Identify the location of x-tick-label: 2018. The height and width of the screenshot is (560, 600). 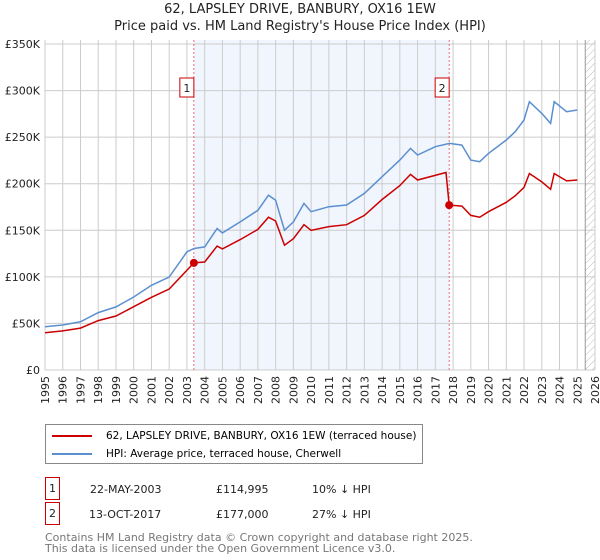
(453, 390).